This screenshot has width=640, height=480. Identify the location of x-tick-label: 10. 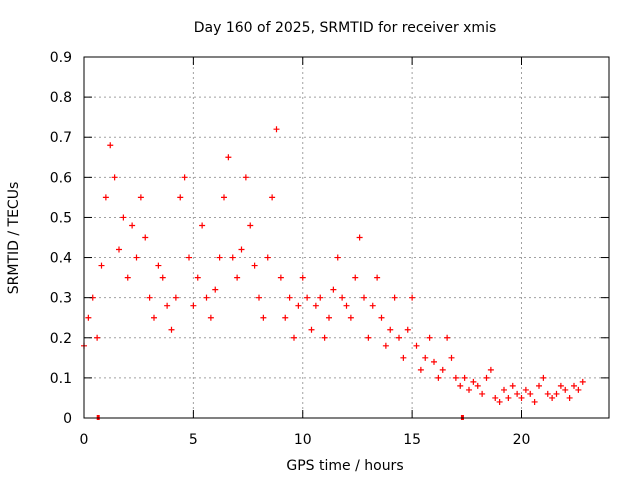
(303, 440).